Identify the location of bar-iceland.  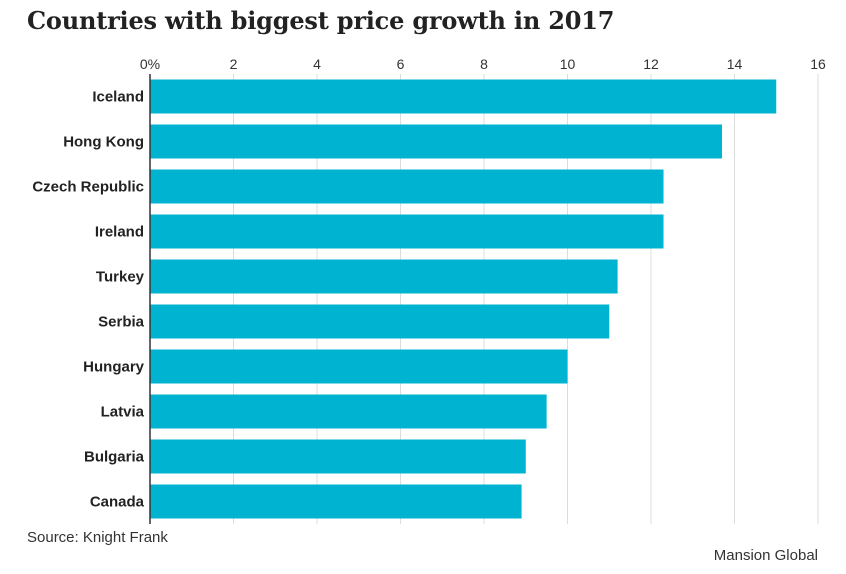
(463, 96).